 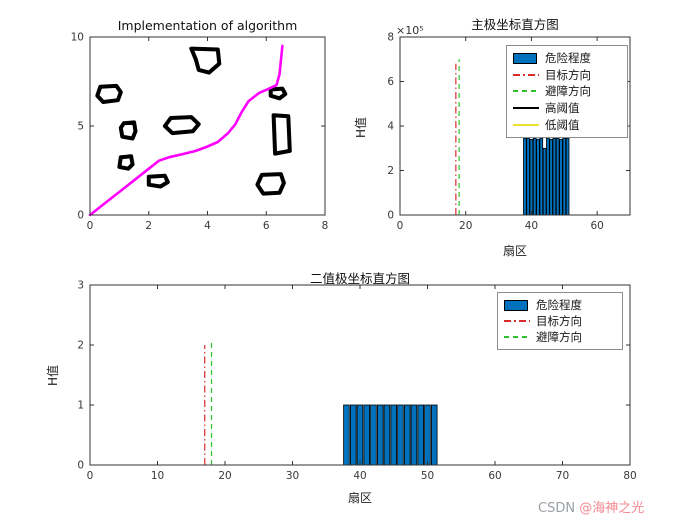 I want to click on x-tick-label: 80, so click(x=629, y=476).